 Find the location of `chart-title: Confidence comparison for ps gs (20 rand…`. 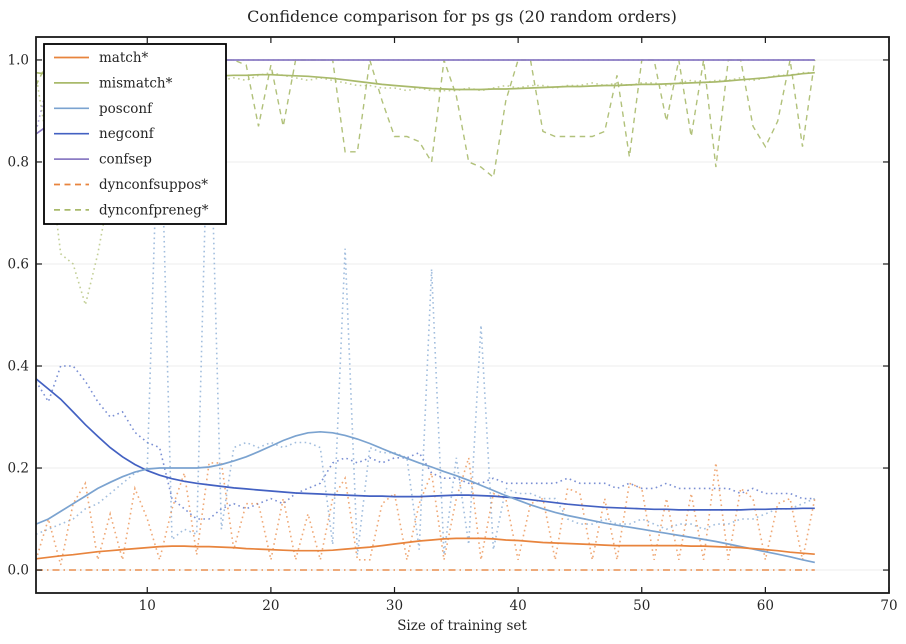

chart-title: Confidence comparison for ps gs (20 rand… is located at coordinates (462, 16).